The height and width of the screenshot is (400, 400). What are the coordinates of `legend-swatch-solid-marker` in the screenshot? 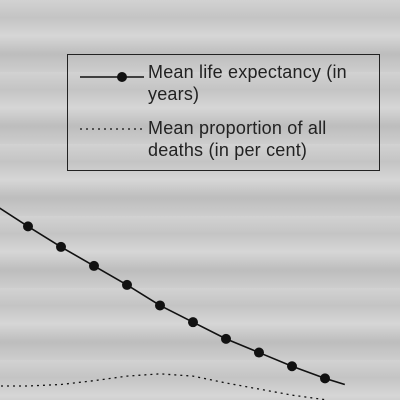 It's located at (112, 77).